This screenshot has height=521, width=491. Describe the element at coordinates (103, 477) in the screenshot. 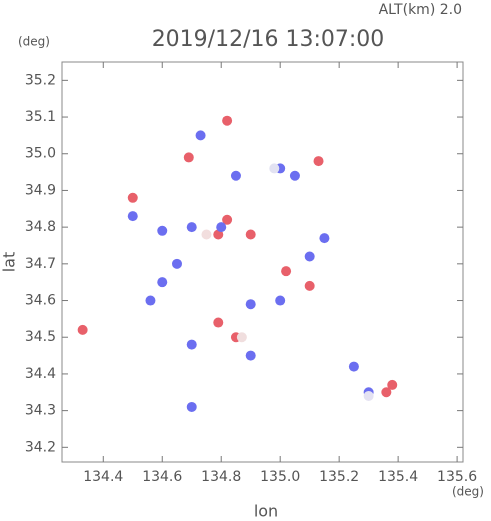

I see `x-tick-label: 134.4` at that location.